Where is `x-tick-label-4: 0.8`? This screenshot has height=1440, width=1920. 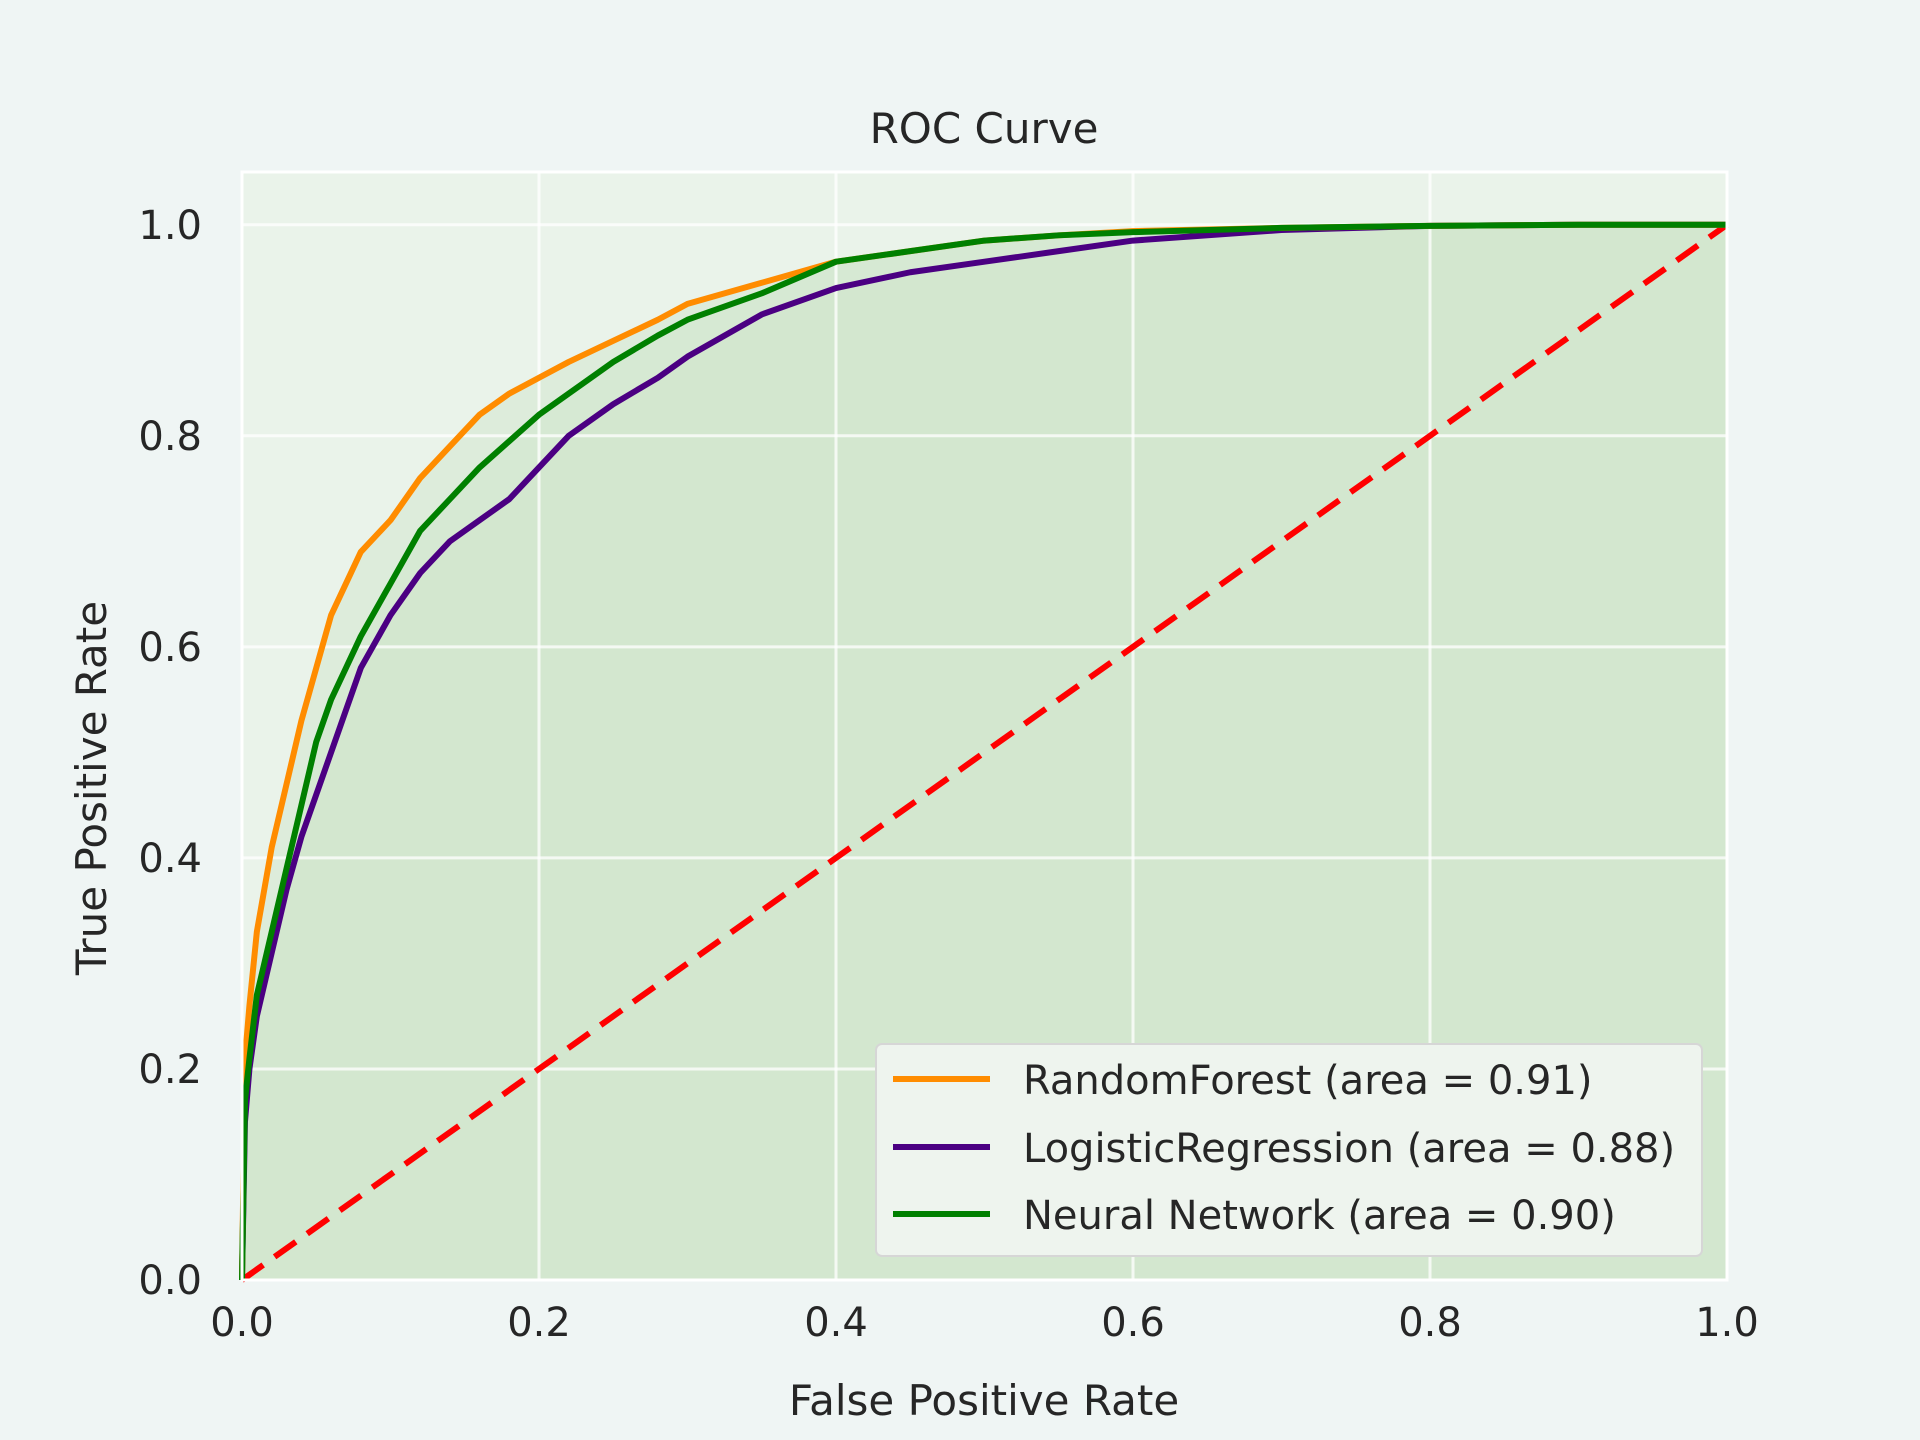 x-tick-label-4: 0.8 is located at coordinates (1430, 1323).